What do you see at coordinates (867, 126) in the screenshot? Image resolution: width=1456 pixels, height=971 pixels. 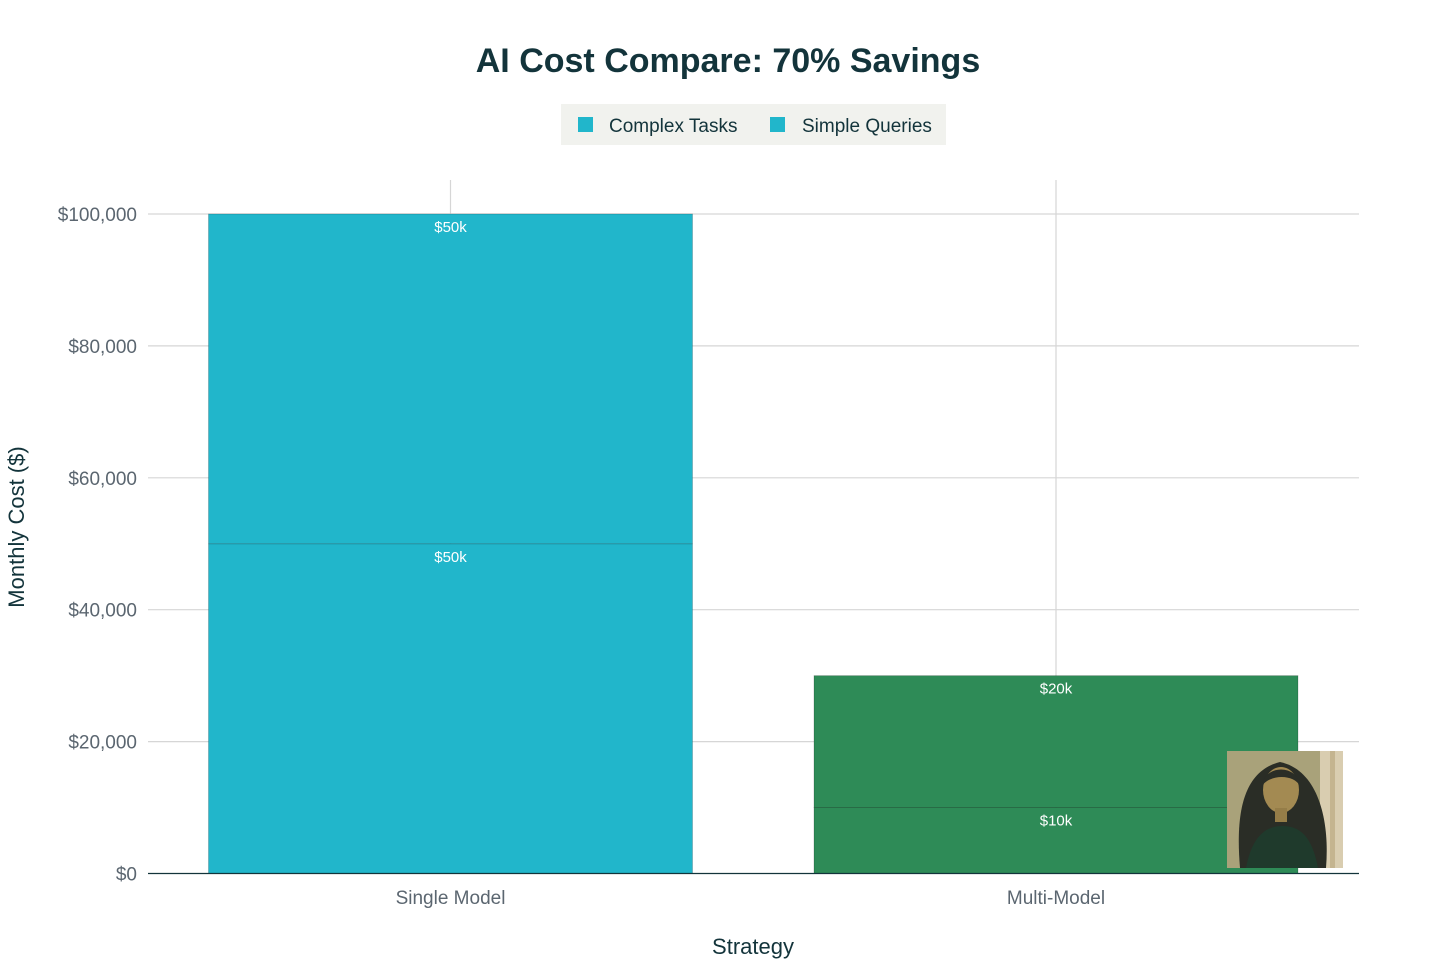 I see `legend-label-simple-queries: Simple Queries` at bounding box center [867, 126].